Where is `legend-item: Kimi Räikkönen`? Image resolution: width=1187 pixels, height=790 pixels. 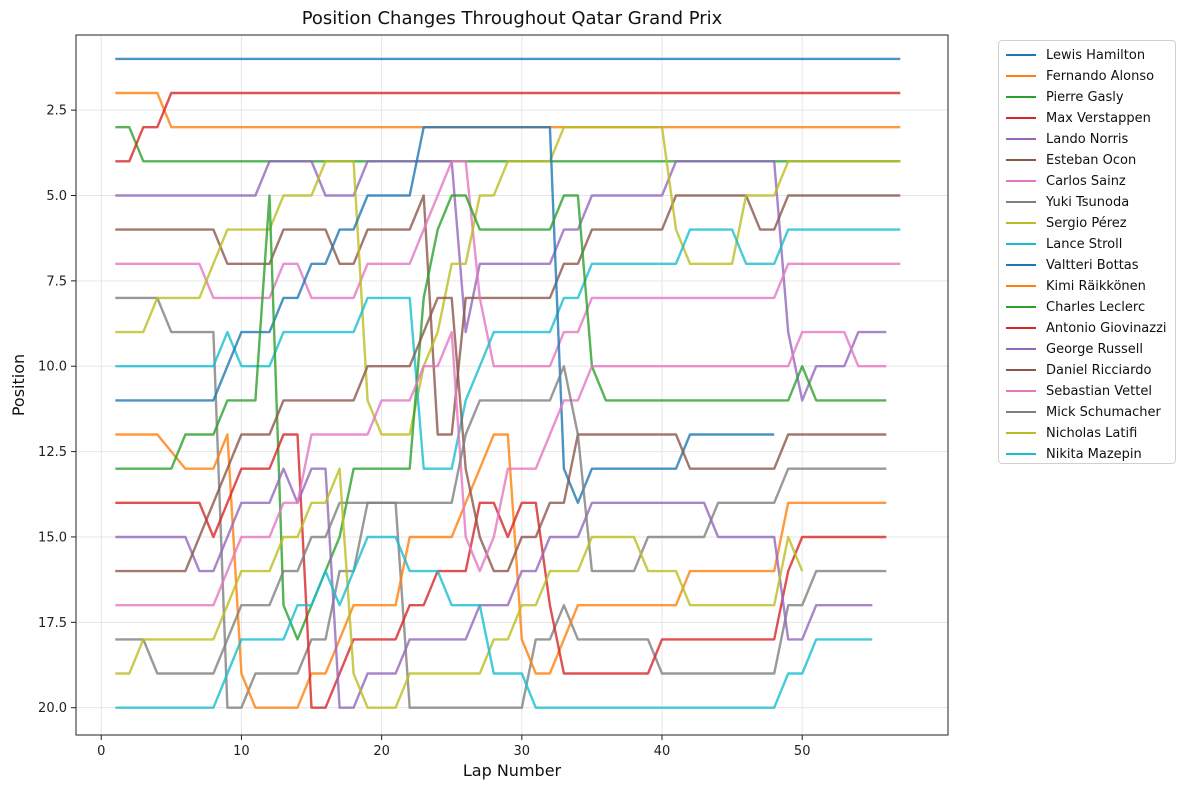
legend-item: Kimi Räikkönen is located at coordinates (1072, 286).